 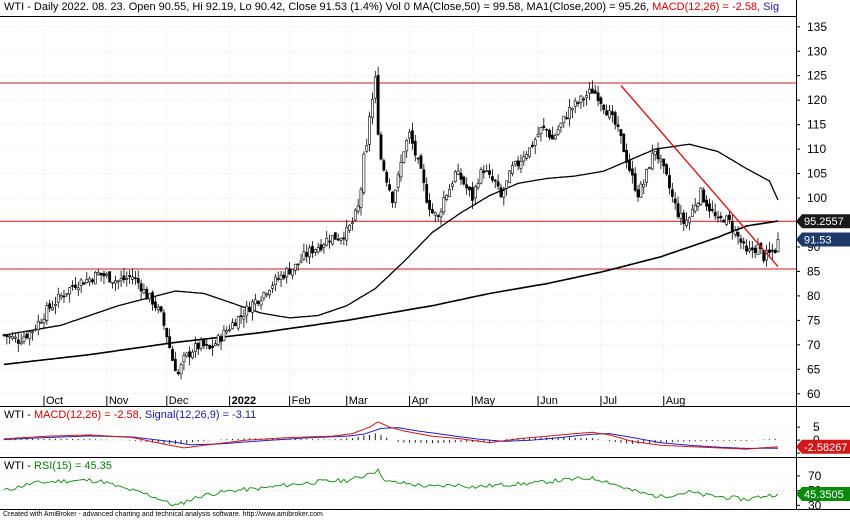 I want to click on rsi-line, so click(x=391, y=487).